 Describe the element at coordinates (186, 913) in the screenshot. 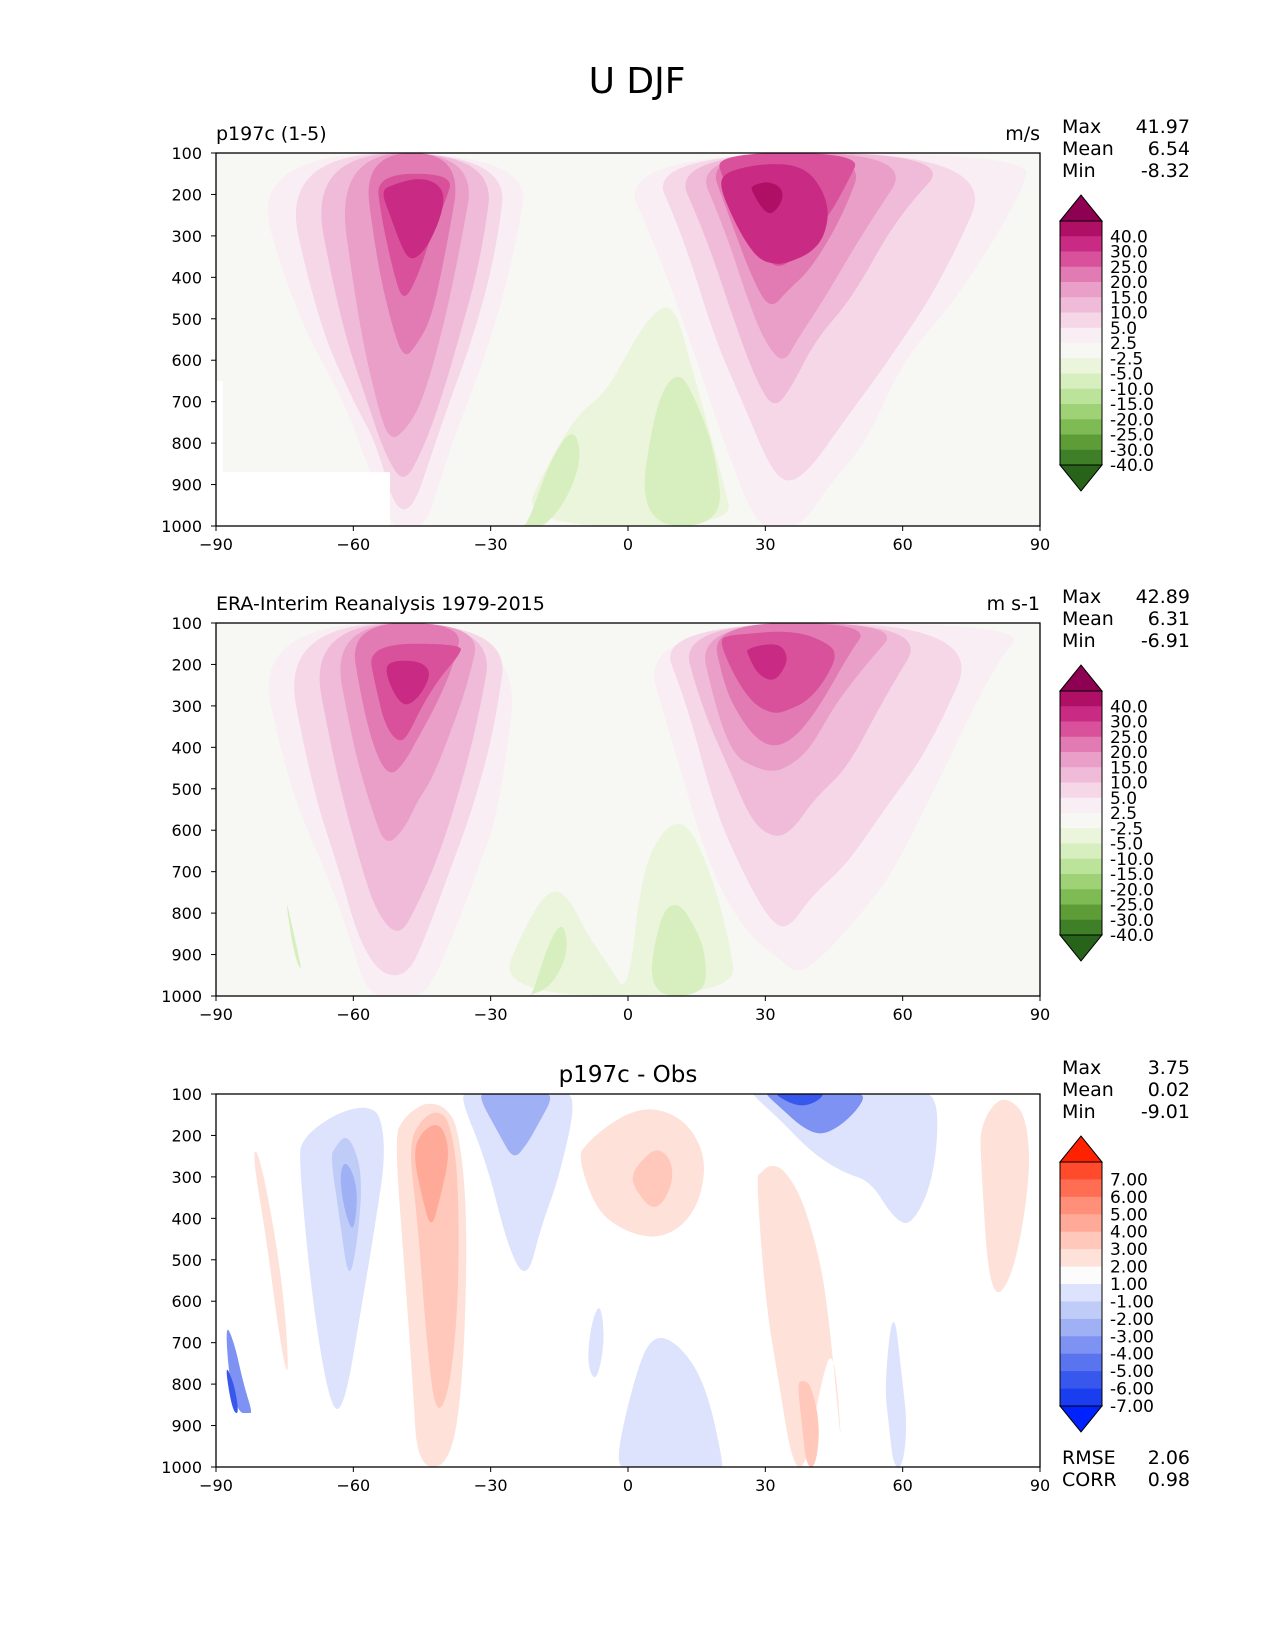

I see `y-tick-label-1-7: 800` at that location.